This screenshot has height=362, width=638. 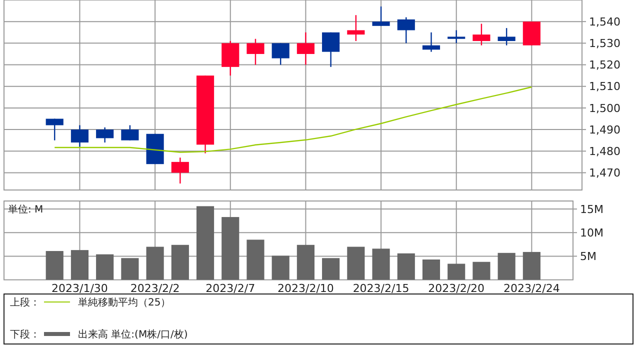 What do you see at coordinates (231, 288) in the screenshot?
I see `x-tick-label: 2023/2/7` at bounding box center [231, 288].